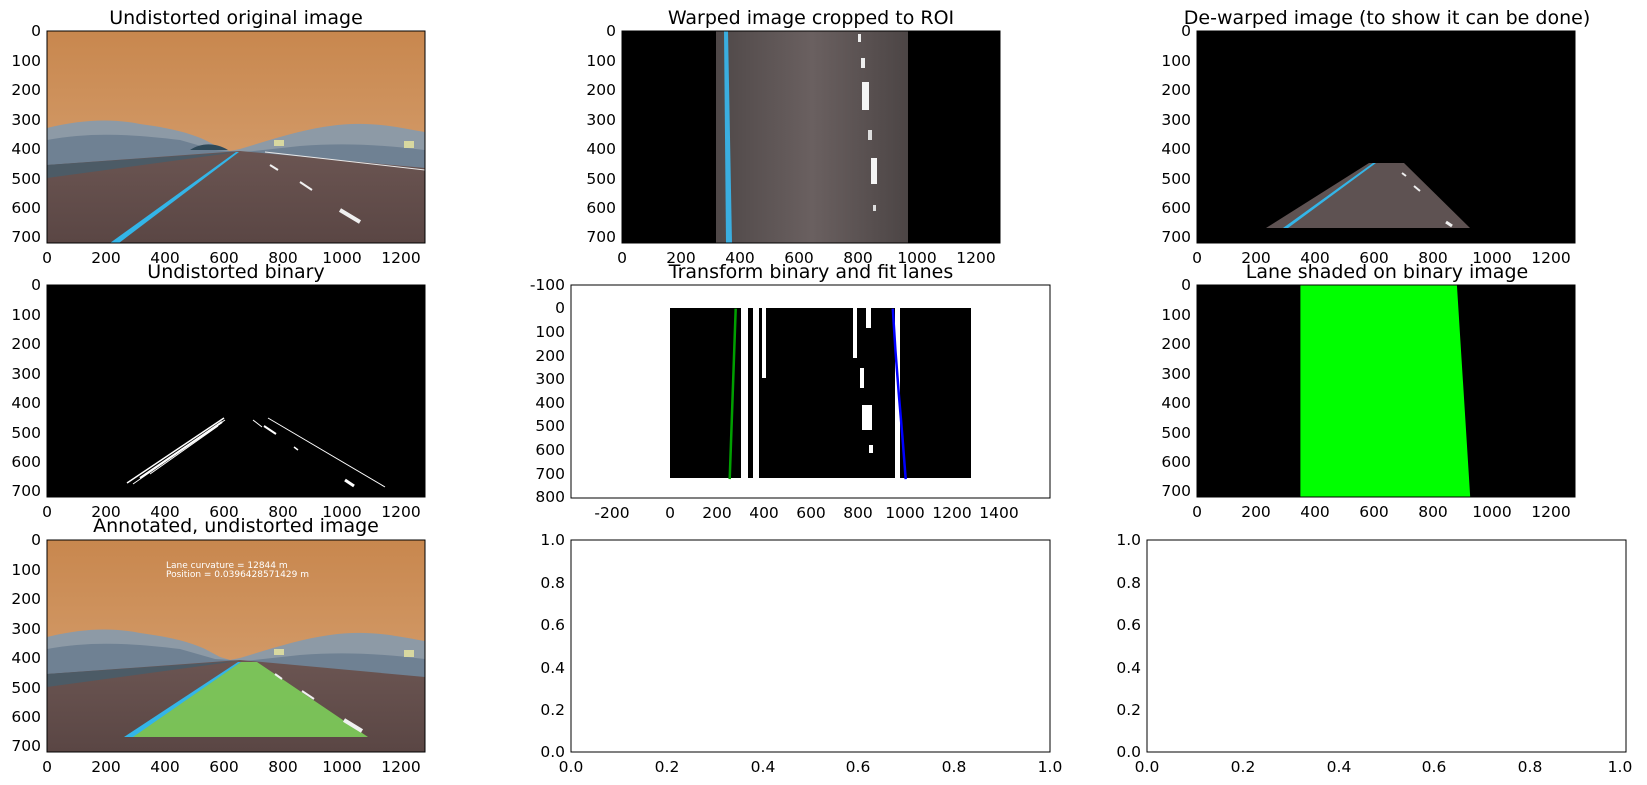  Describe the element at coordinates (236, 526) in the screenshot. I see `panel-title: Annotated, undistorted image` at that location.